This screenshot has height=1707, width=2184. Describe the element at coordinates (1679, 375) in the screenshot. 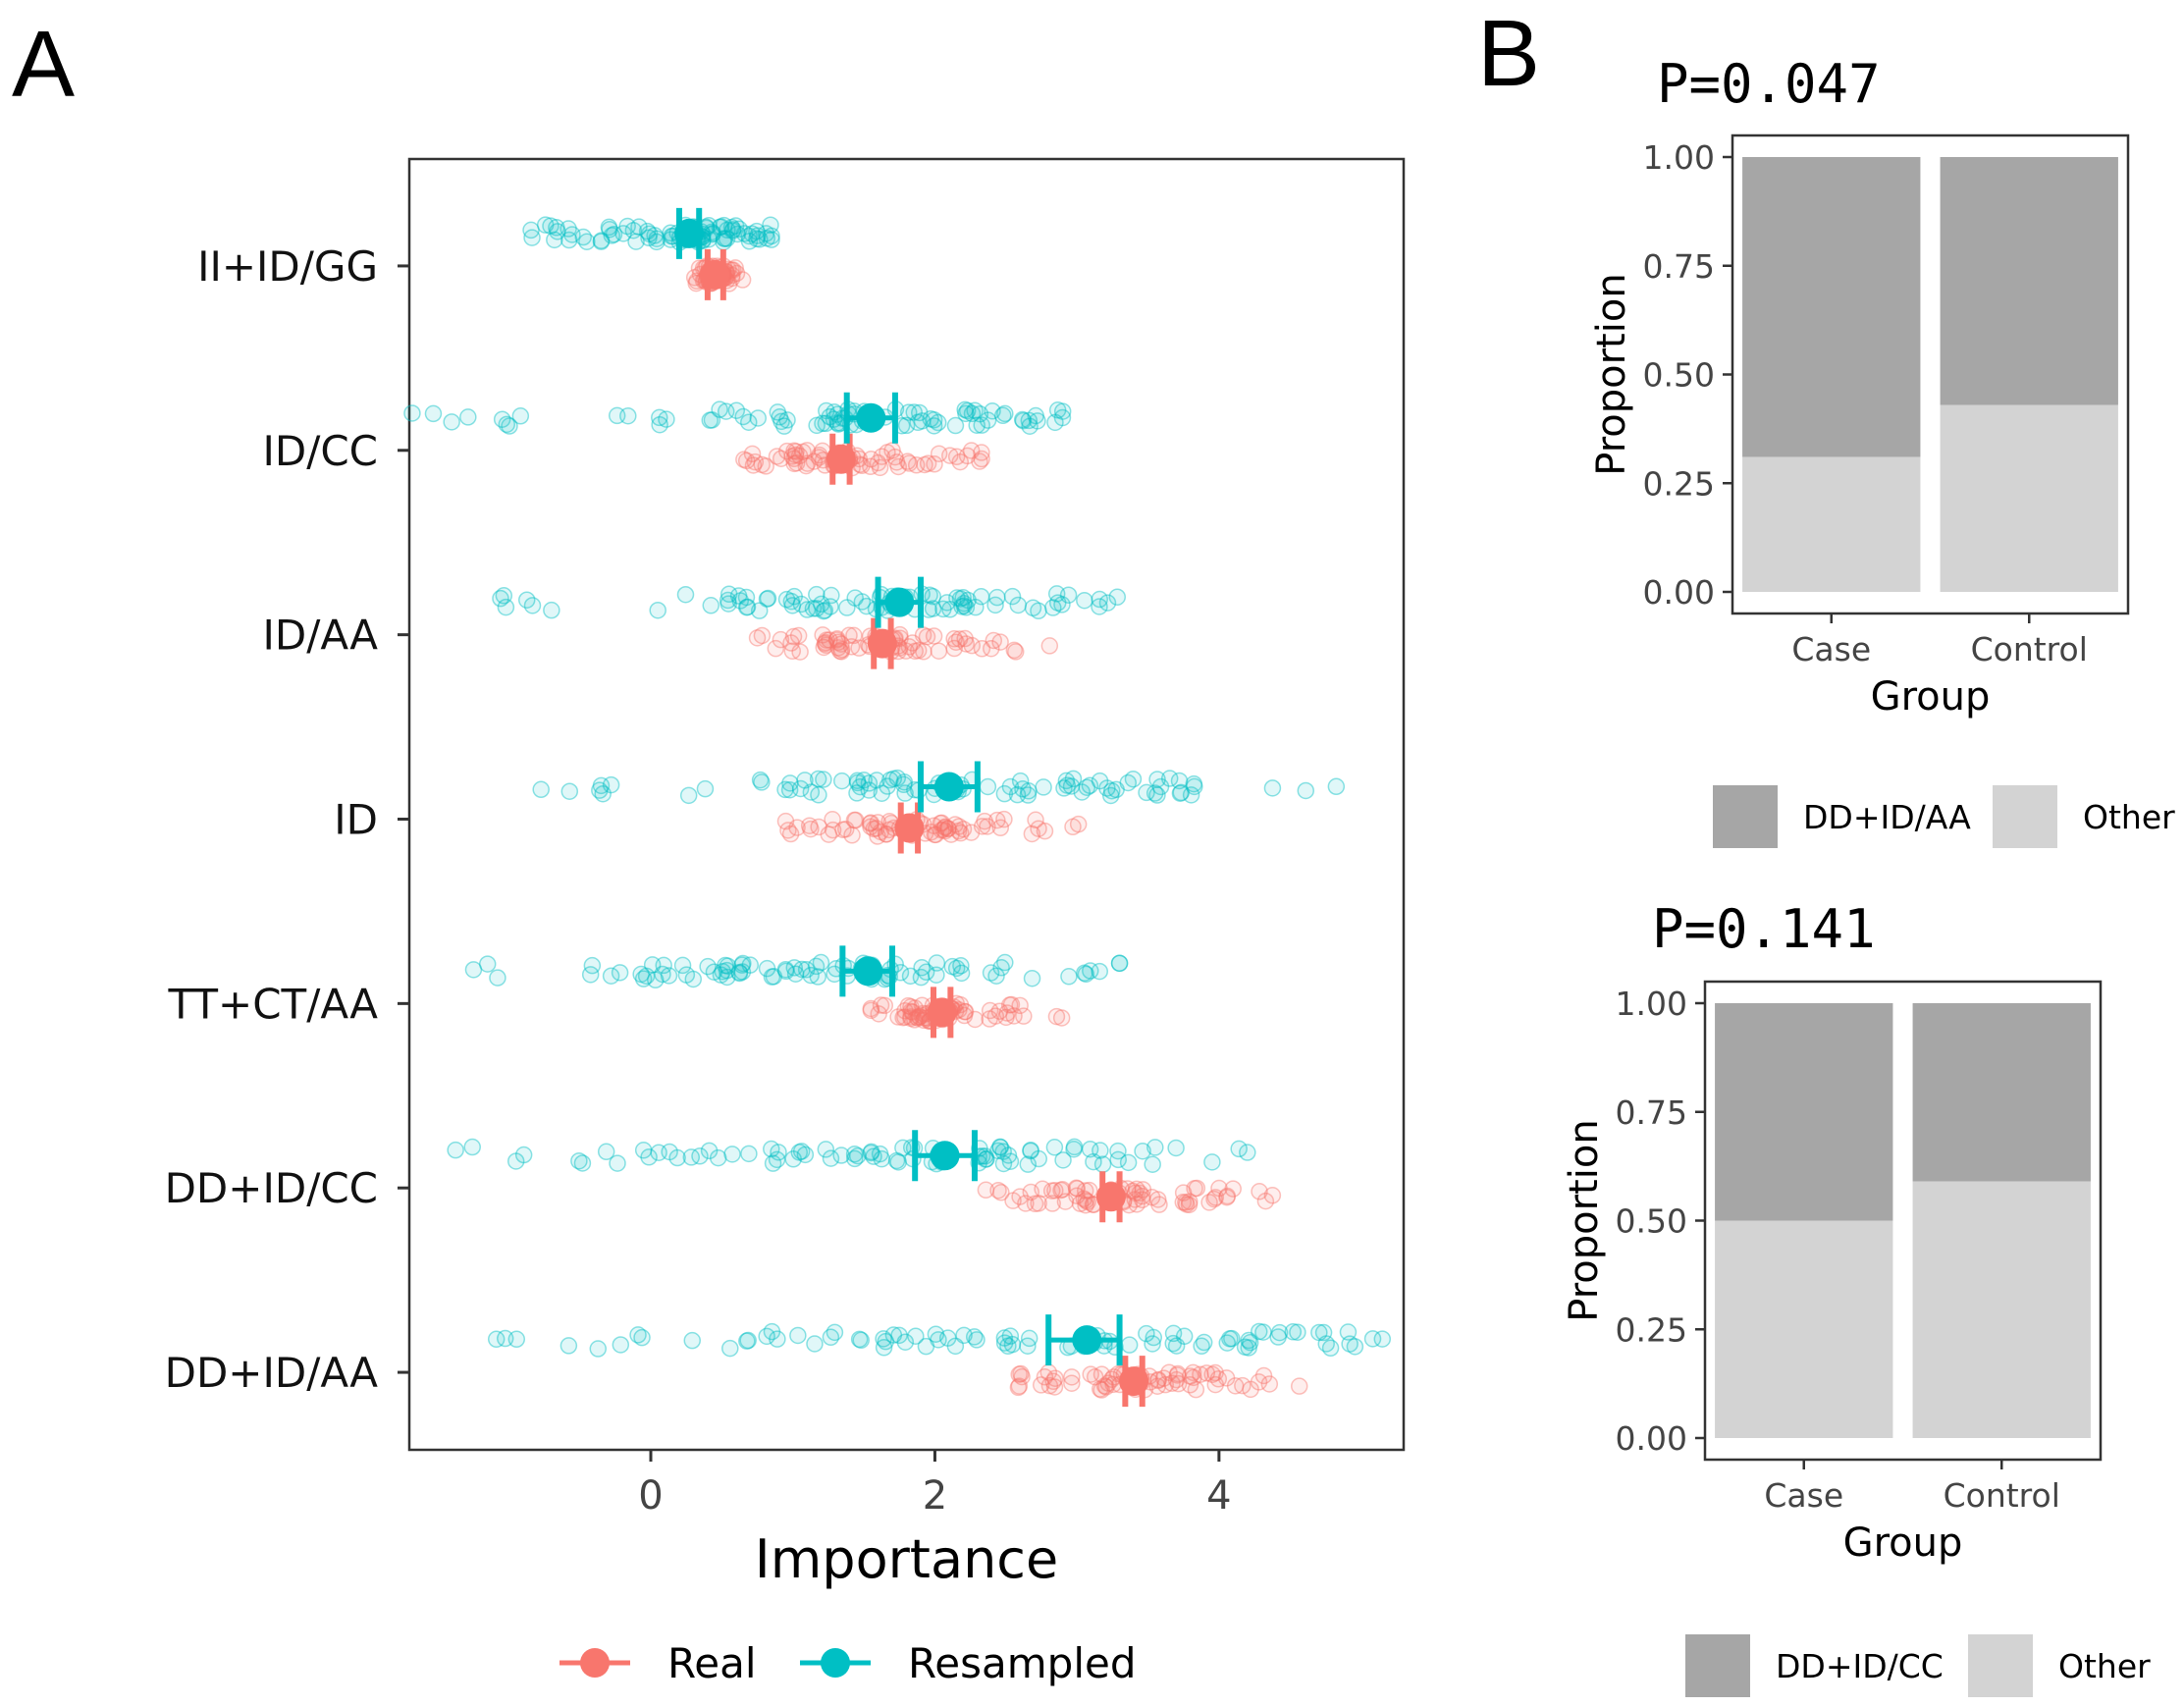

I see `y-tick-label: 0.50` at that location.